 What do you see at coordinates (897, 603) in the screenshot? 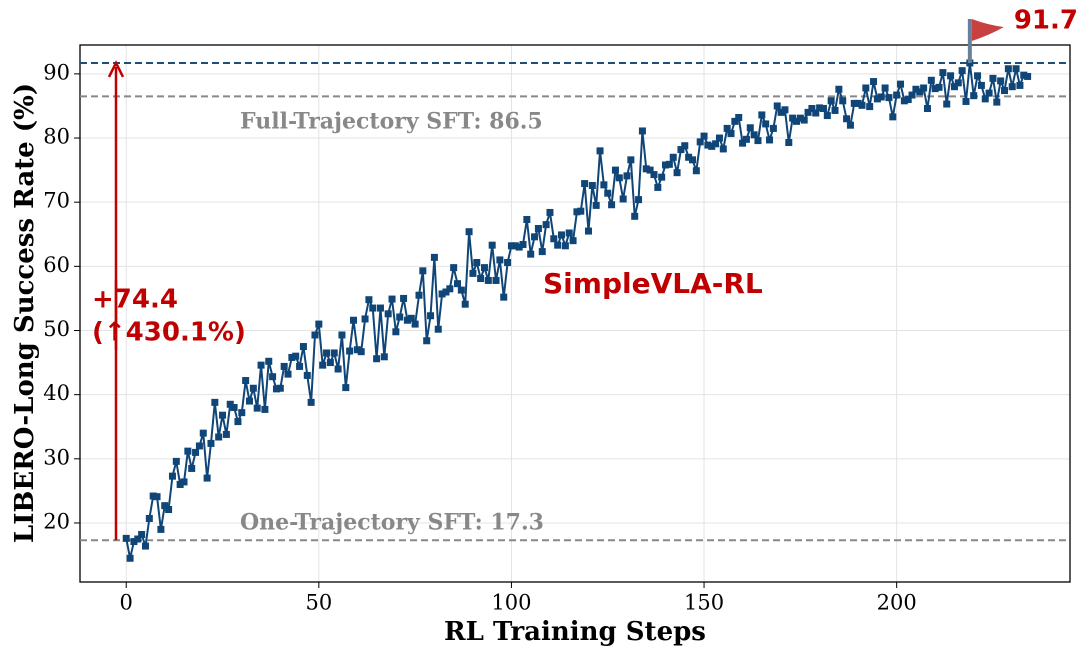
I see `x-tick-label: 200` at bounding box center [897, 603].